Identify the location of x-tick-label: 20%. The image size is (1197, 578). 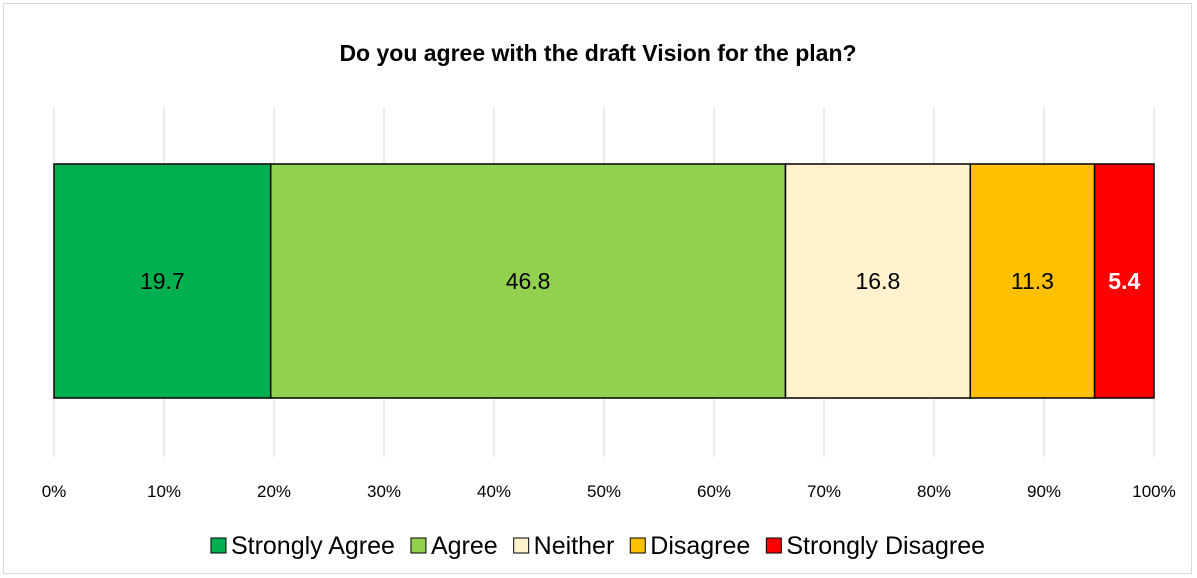
(274, 491).